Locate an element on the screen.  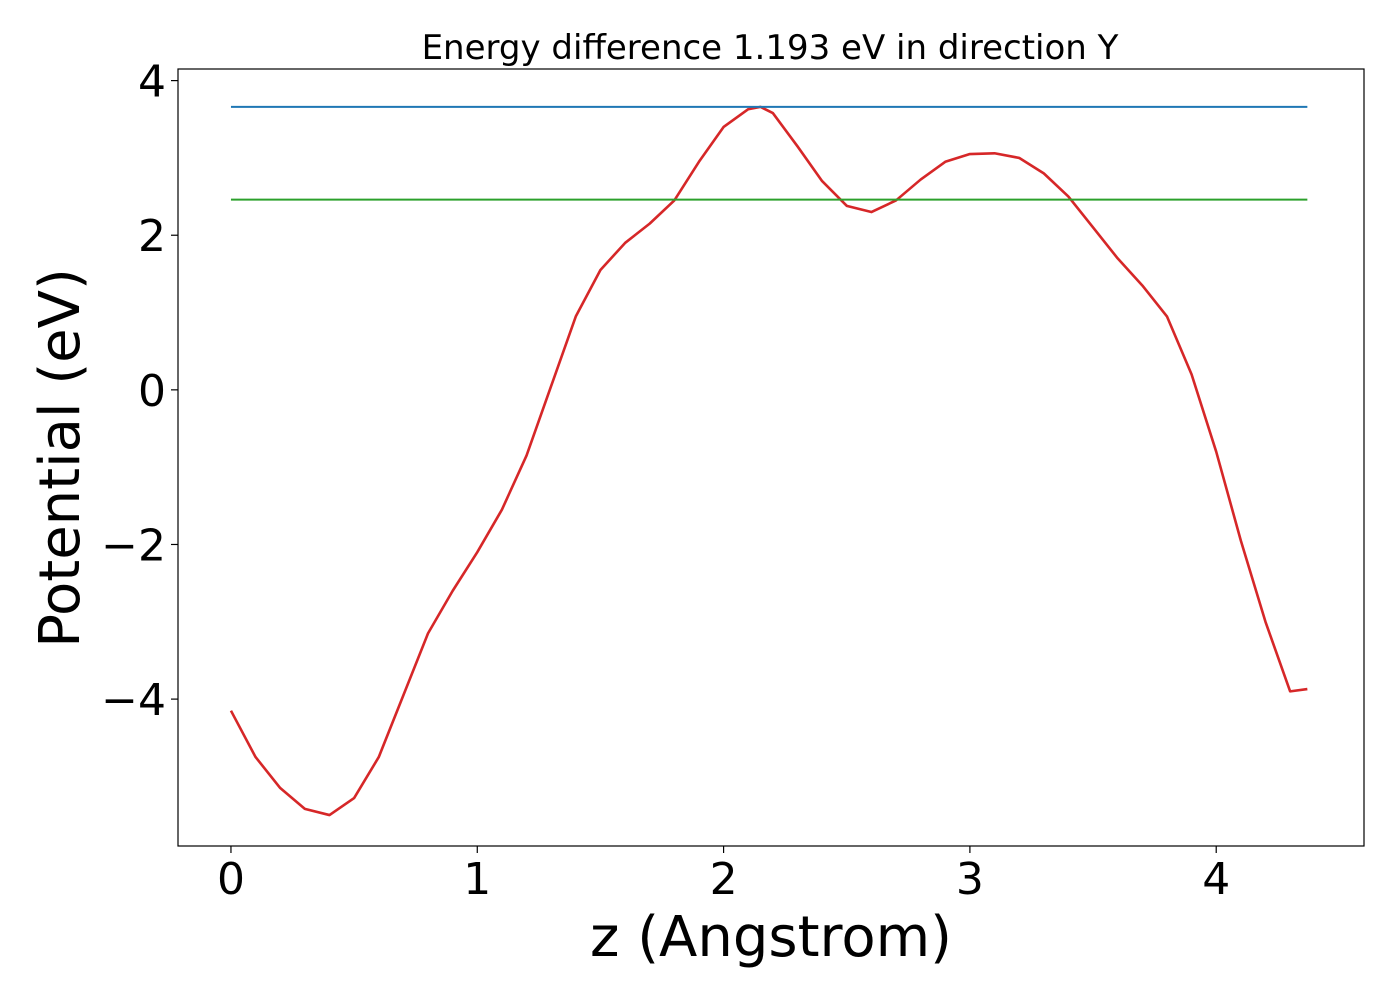
x-tick-label: 0 is located at coordinates (231, 879).